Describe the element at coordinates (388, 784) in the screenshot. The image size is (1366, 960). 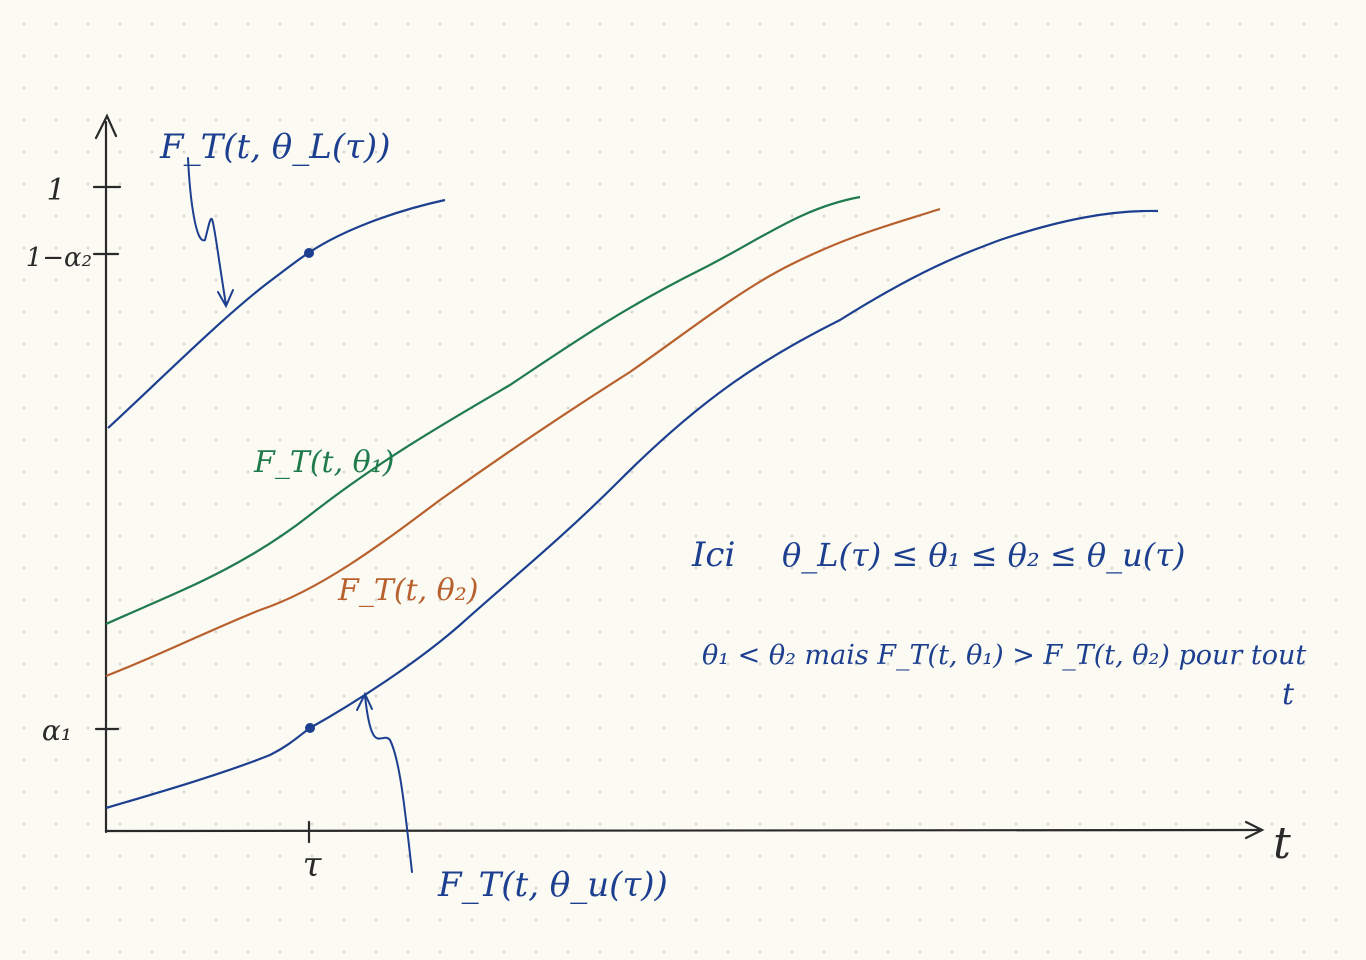
I see `arrow-bottom-label` at that location.